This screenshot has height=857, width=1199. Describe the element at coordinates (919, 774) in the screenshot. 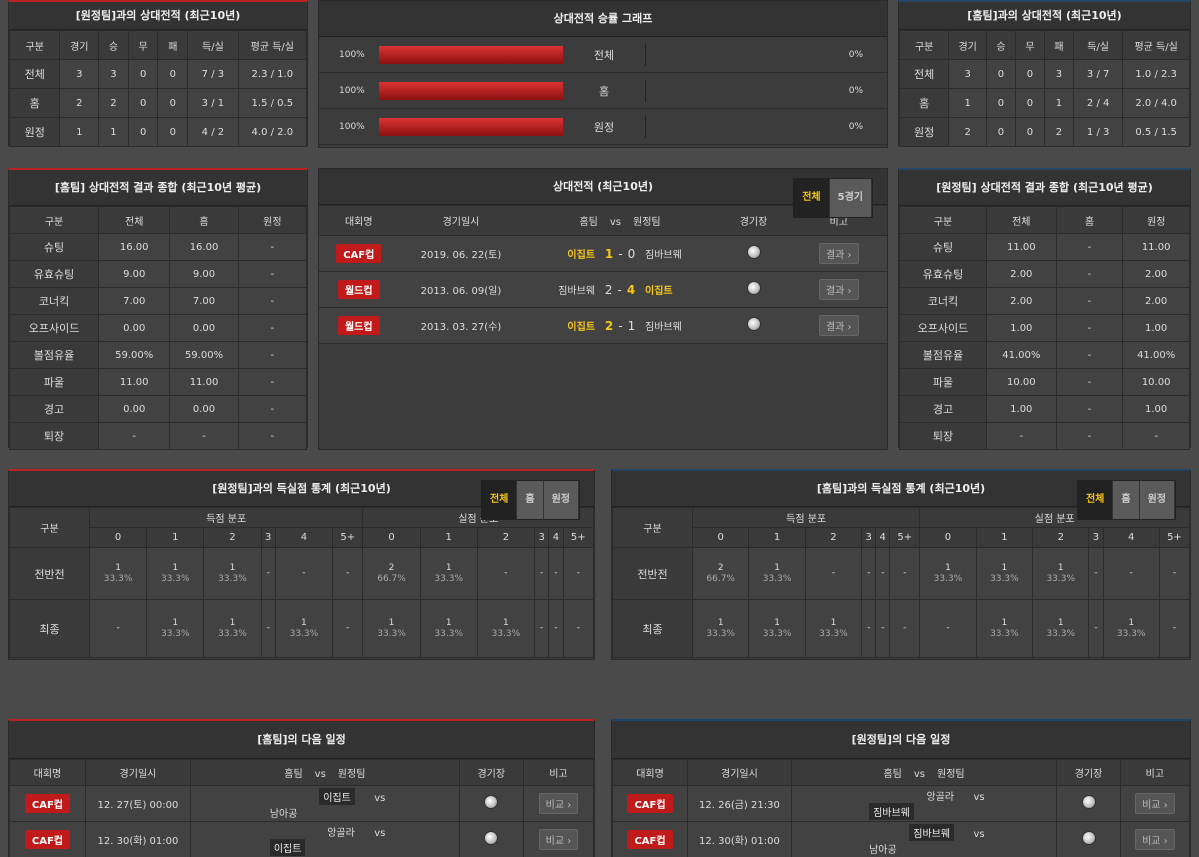

I see `header-vs: vs` at that location.